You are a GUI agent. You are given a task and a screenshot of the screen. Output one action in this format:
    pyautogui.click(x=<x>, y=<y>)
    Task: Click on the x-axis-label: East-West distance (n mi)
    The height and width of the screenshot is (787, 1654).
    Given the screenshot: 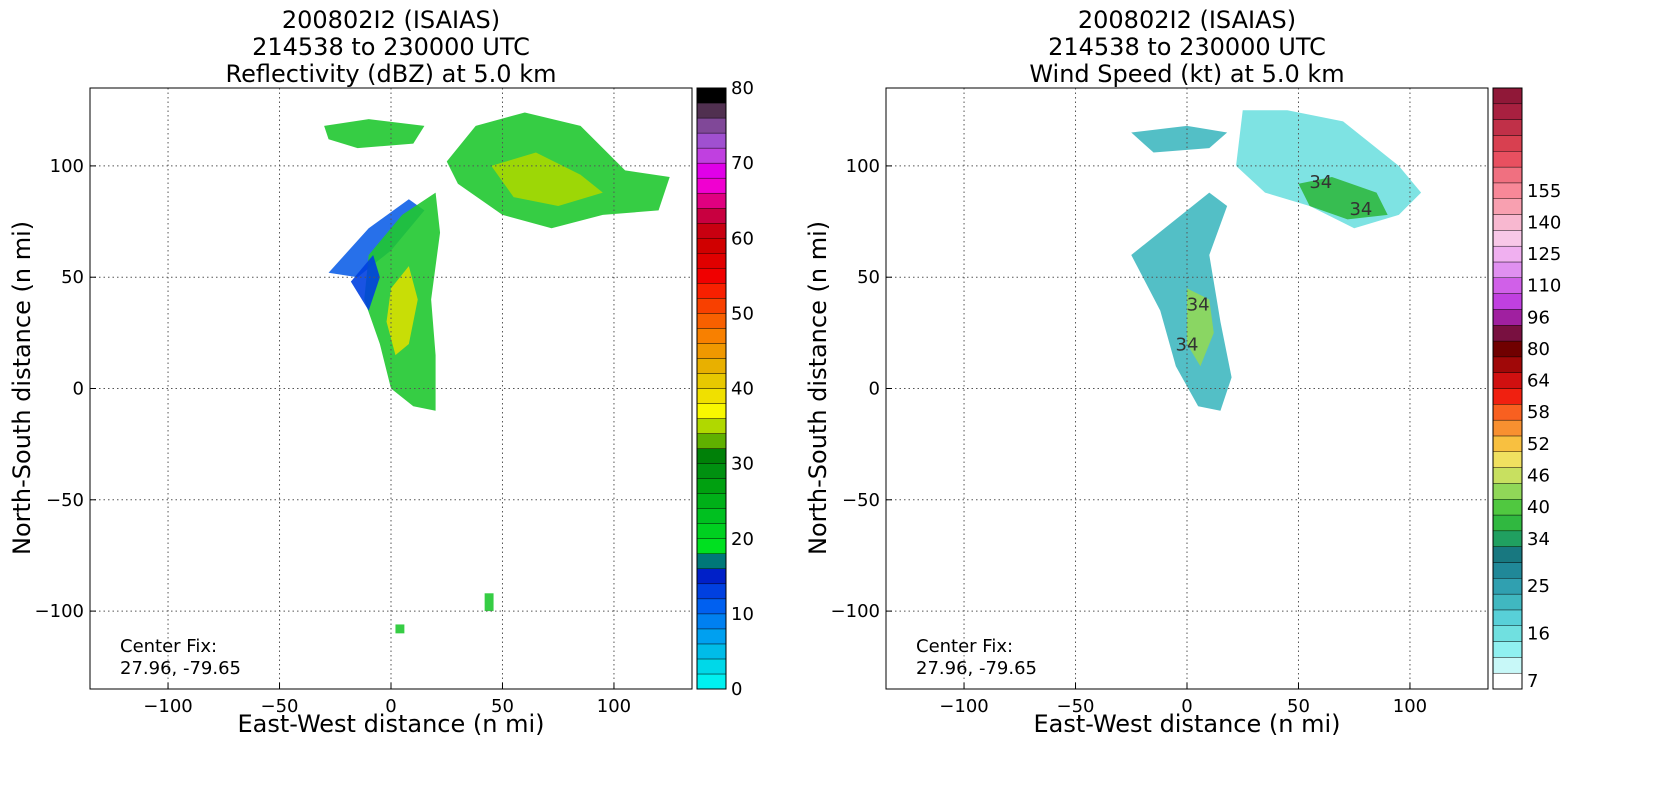 What is the action you would take?
    pyautogui.click(x=391, y=724)
    